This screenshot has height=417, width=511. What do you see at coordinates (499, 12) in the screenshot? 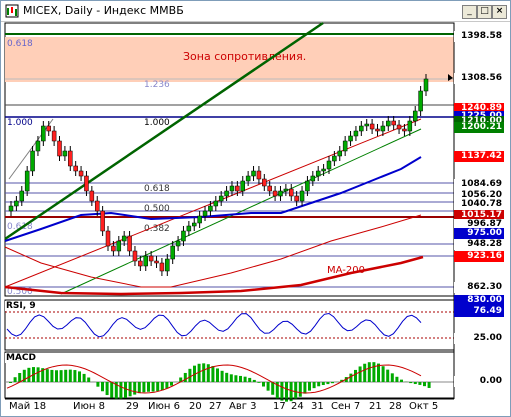
I see `close-button: ×` at bounding box center [499, 12].